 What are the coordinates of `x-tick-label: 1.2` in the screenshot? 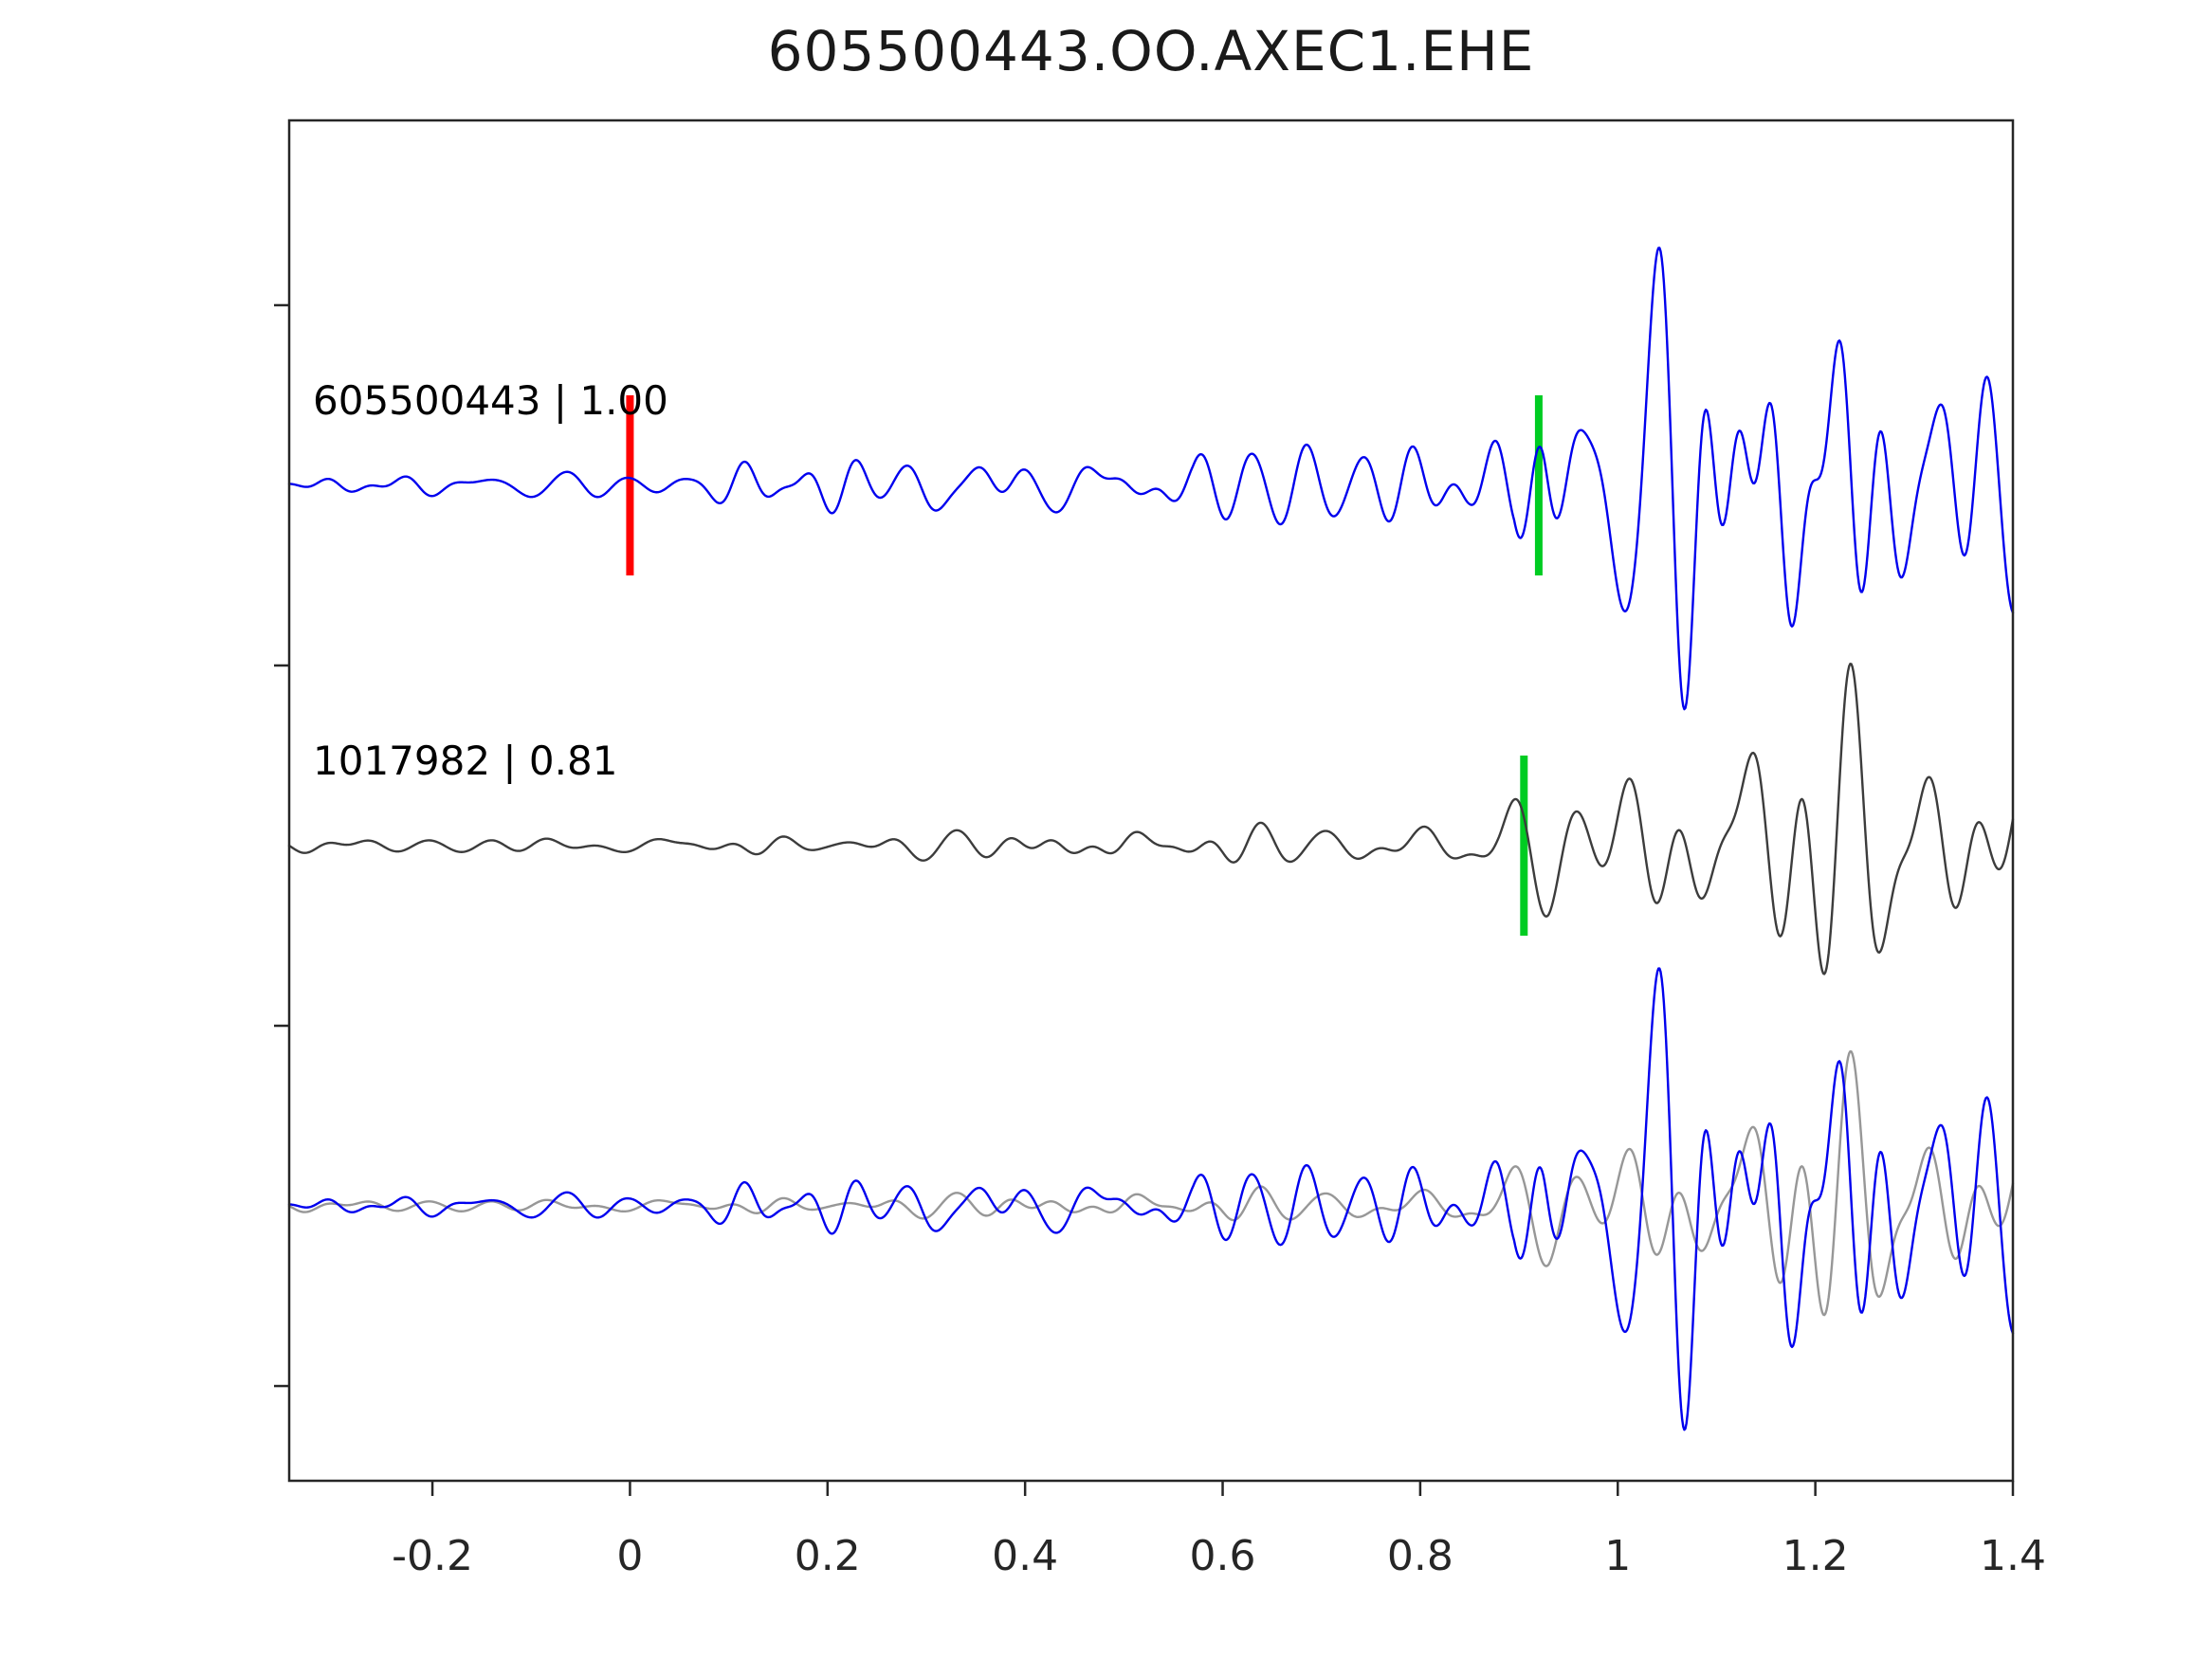 It's located at (1815, 1556).